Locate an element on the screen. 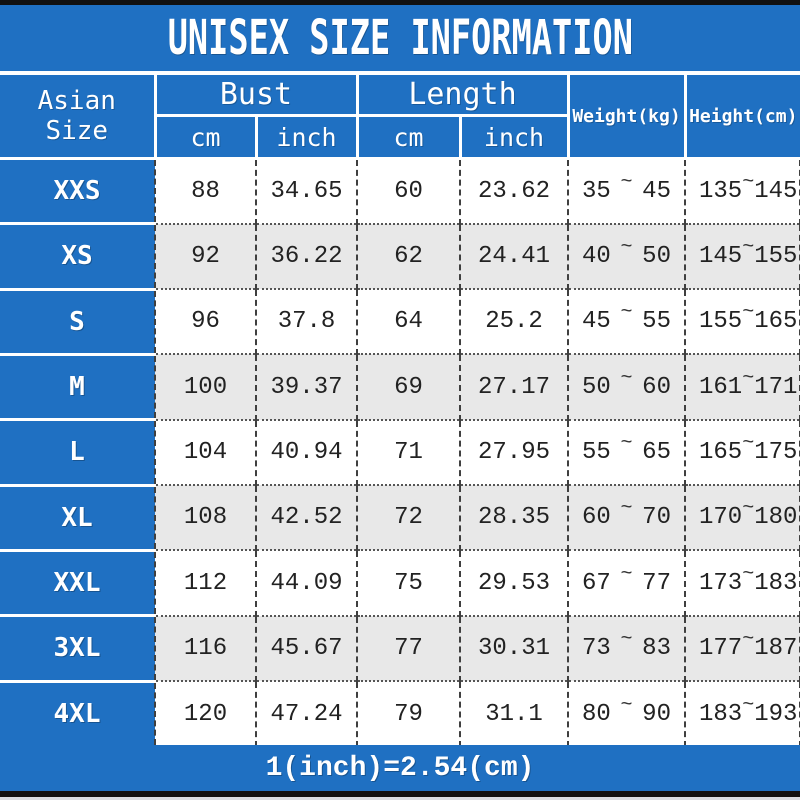 This screenshot has height=800, width=800. height-range-cell: 173 ~183 is located at coordinates (742, 582).